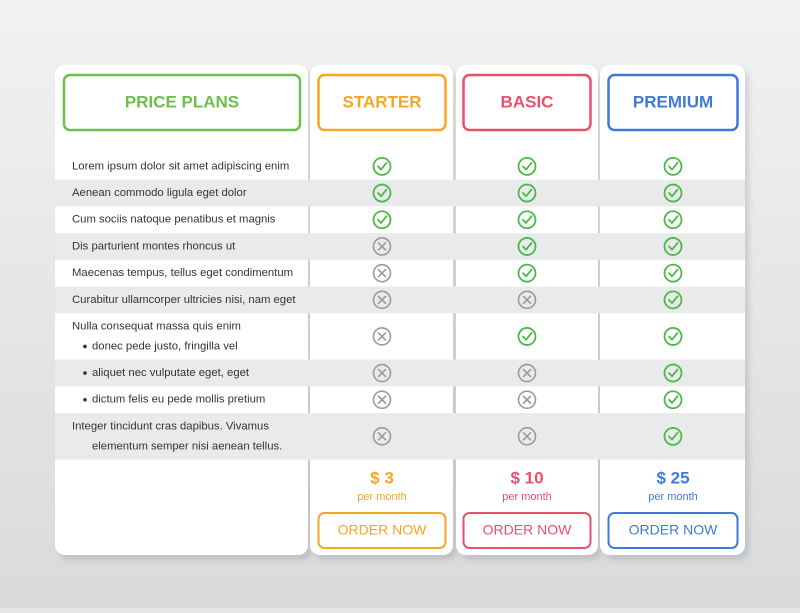  I want to click on plan-name: BASIC, so click(527, 101).